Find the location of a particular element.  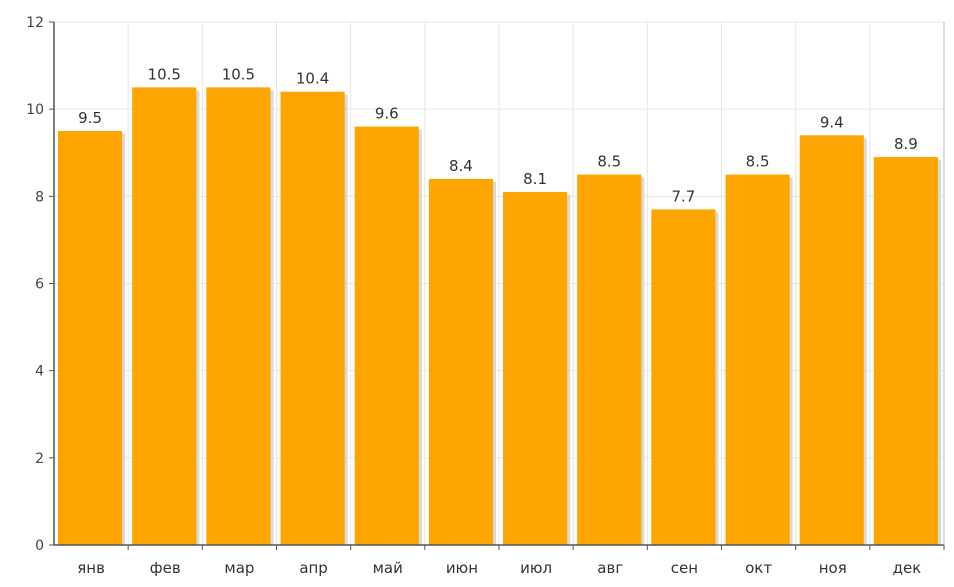

x-axis-ticks: янв фев мар апр май июн июл авг сен окт ноя дек is located at coordinates (511, 561).